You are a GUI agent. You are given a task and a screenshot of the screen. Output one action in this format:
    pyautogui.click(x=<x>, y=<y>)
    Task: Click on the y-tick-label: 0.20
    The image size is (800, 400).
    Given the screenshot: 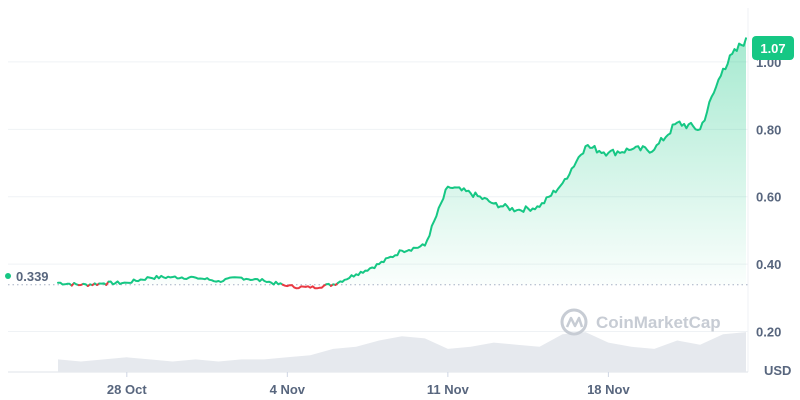 What is the action you would take?
    pyautogui.click(x=768, y=332)
    